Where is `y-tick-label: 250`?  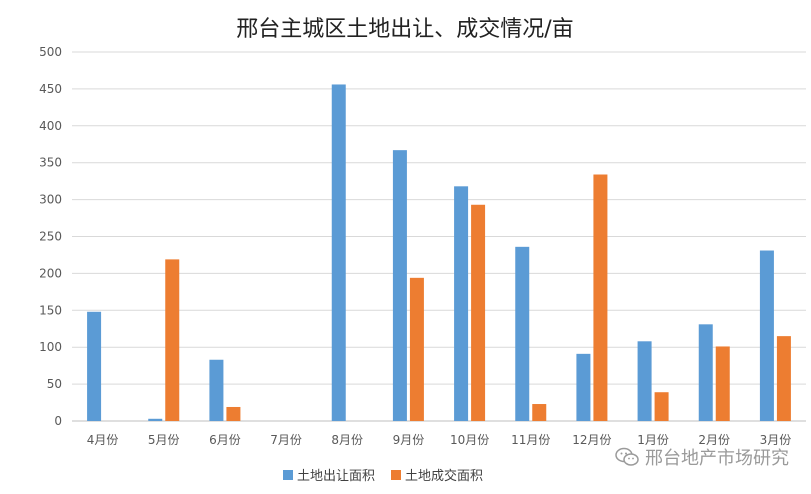 y-tick-label: 250 is located at coordinates (50, 237).